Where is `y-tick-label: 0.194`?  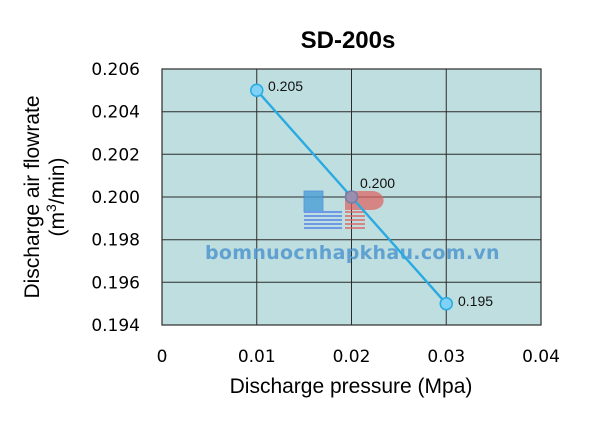 y-tick-label: 0.194 is located at coordinates (115, 326).